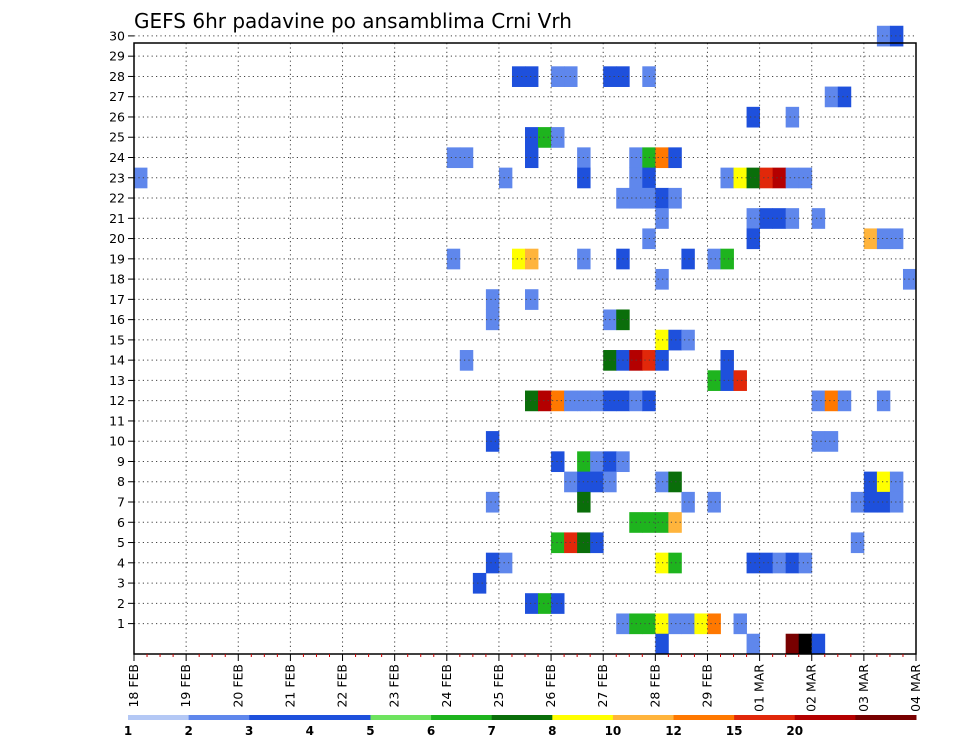 This screenshot has width=960, height=742. I want to click on y-tick-label: 14, so click(117, 360).